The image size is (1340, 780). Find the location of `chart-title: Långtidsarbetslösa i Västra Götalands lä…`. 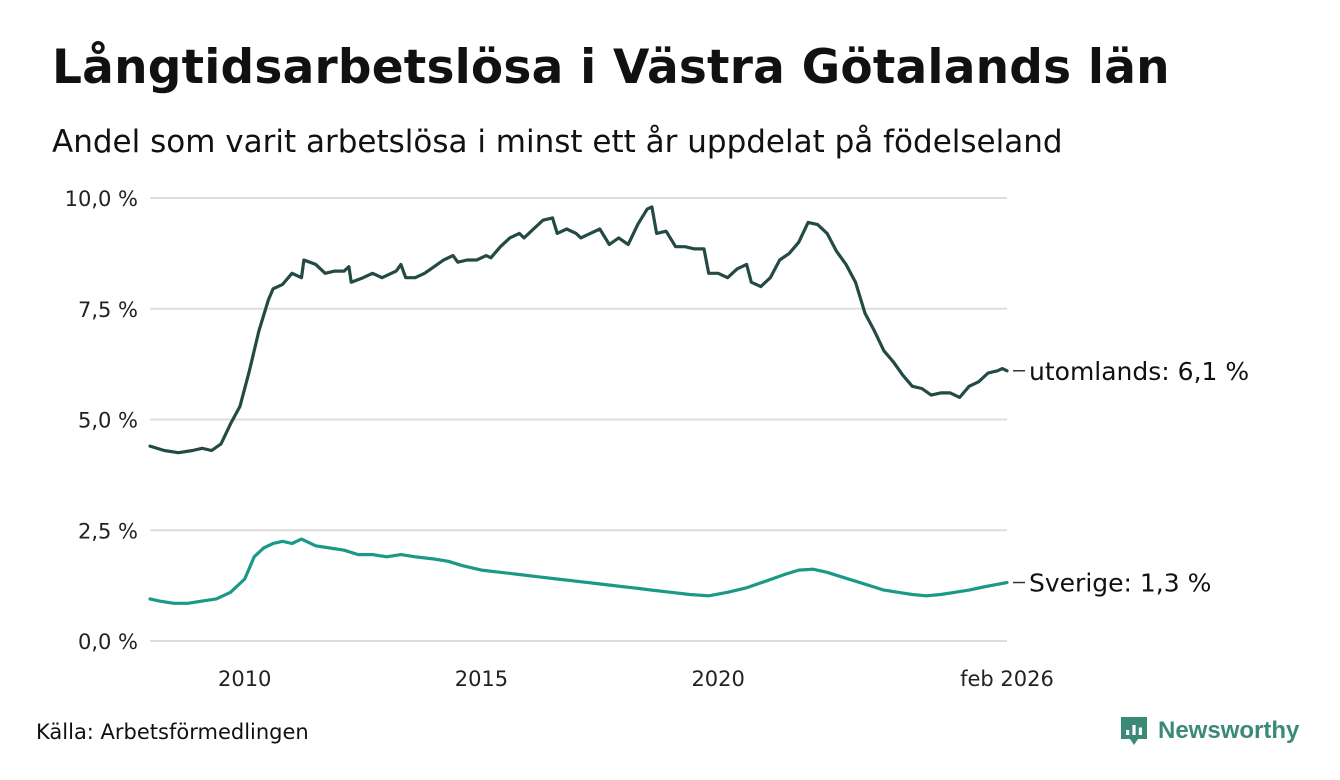

chart-title: Långtidsarbetslösa i Västra Götalands lä… is located at coordinates (611, 67).